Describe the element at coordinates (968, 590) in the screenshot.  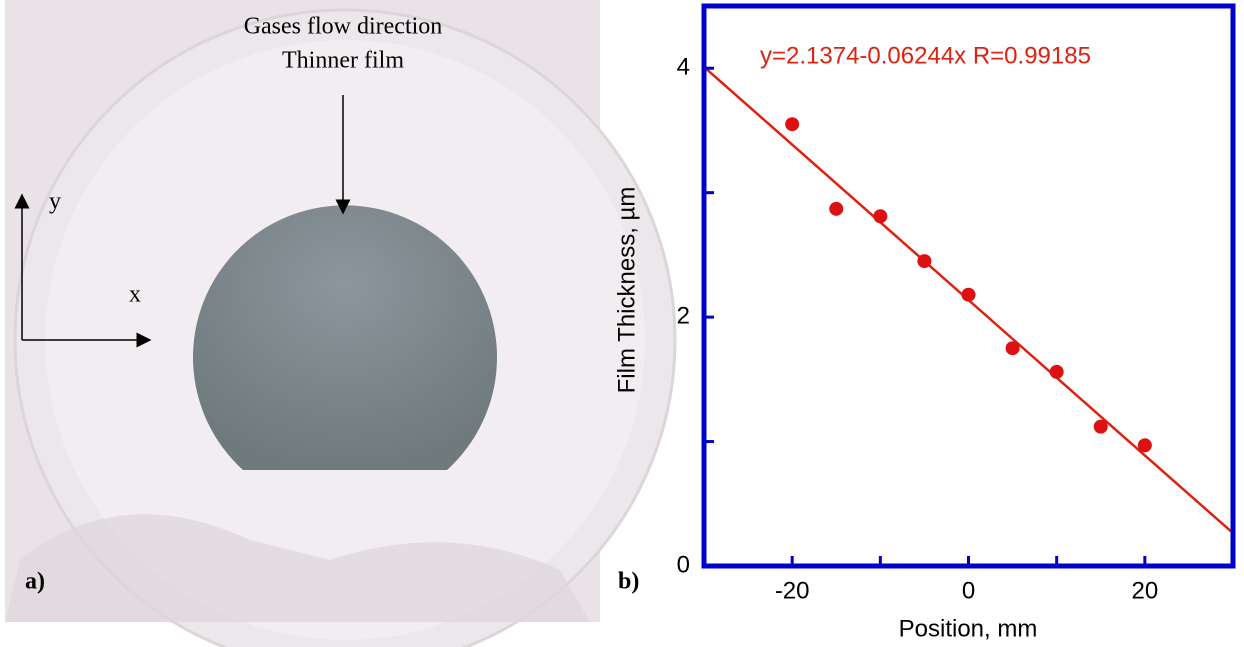
I see `x-tick-label: 0` at that location.